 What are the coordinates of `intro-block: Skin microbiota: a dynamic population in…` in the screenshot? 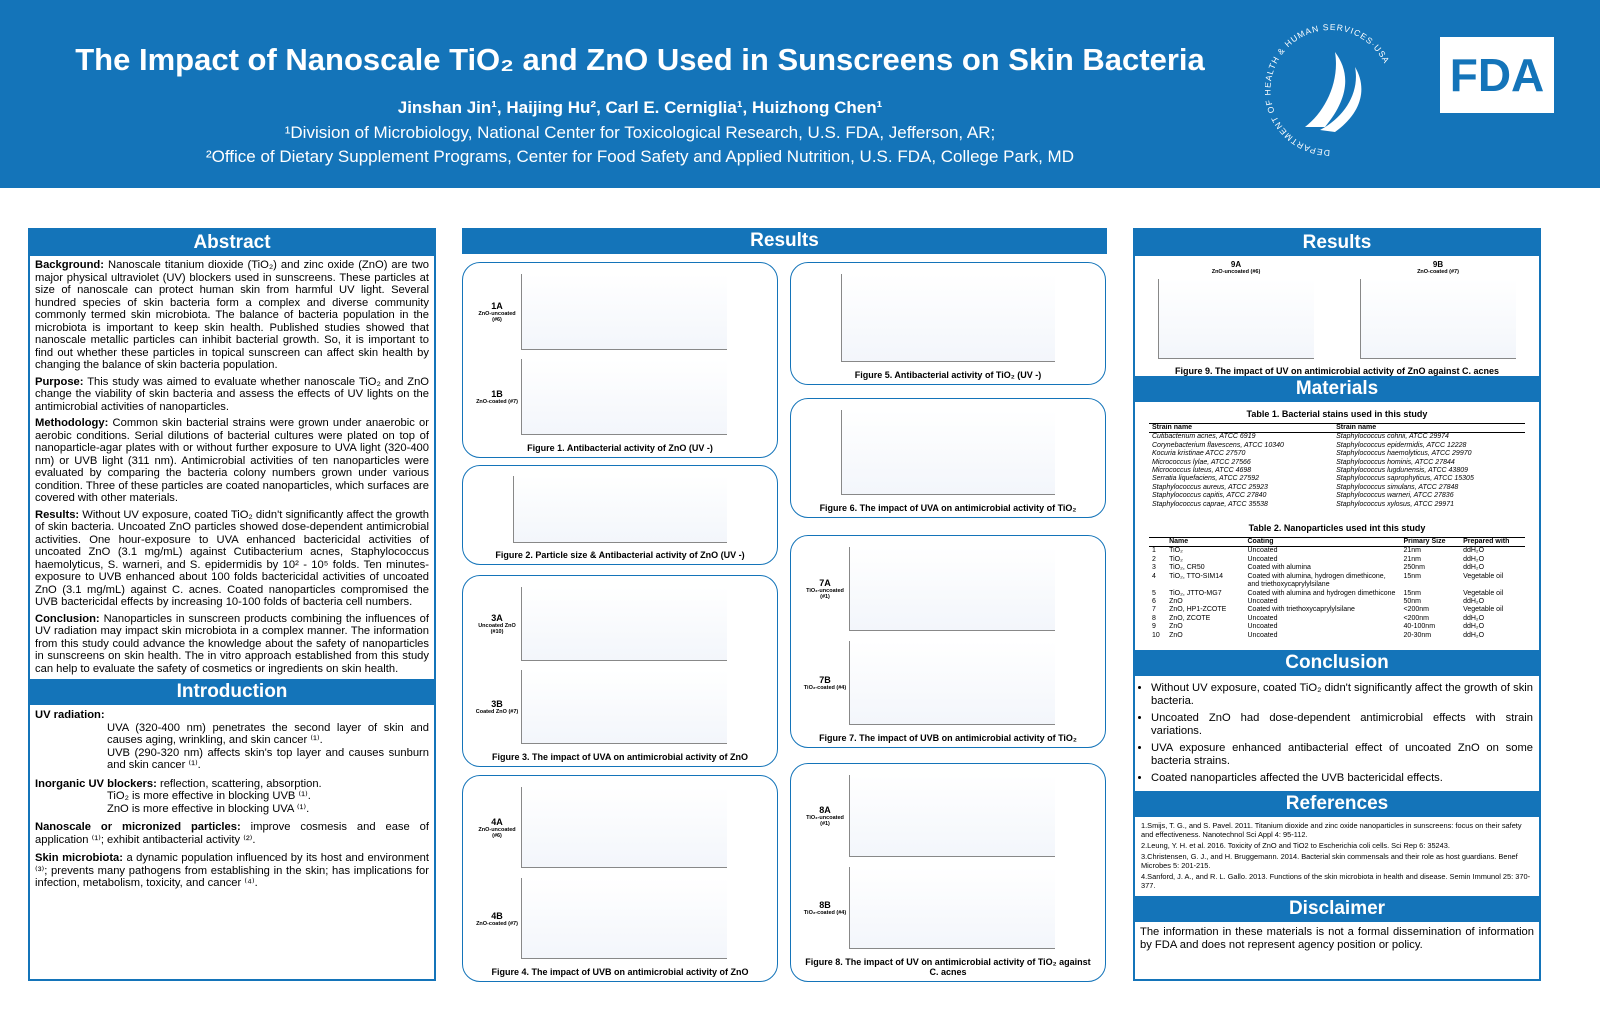 It's located at (232, 871).